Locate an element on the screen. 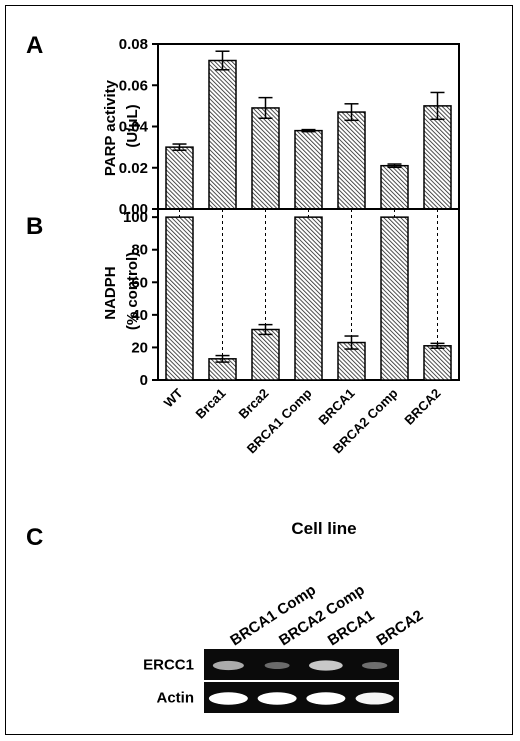 The image size is (520, 741). panel-label-c: C is located at coordinates (34, 537).